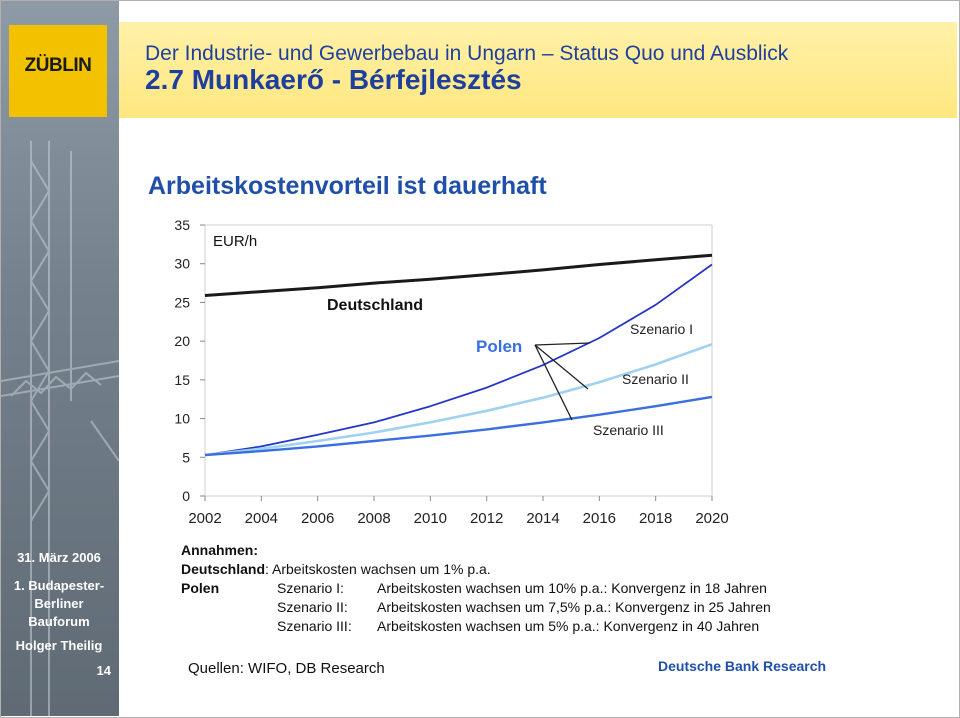  What do you see at coordinates (59, 585) in the screenshot?
I see `event-line-1: 1. Budapester-` at bounding box center [59, 585].